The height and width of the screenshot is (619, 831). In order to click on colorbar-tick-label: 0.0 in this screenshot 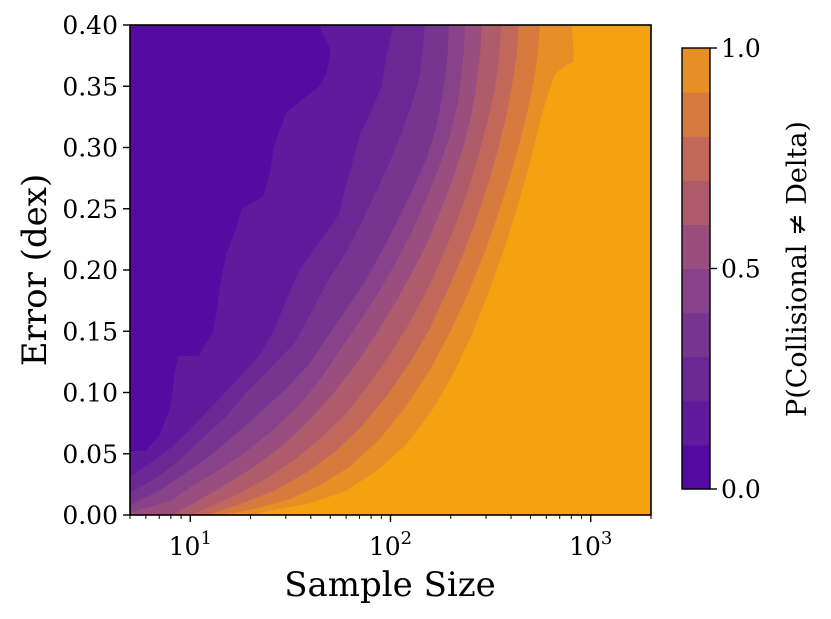, I will do `click(741, 489)`.